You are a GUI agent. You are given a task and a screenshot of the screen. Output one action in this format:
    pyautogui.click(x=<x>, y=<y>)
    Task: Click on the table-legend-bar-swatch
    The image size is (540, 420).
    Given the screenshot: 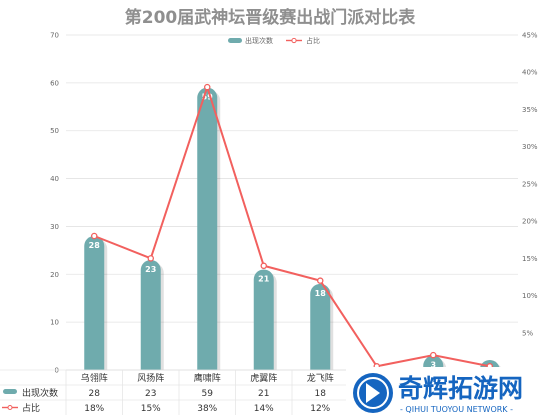 What is the action you would take?
    pyautogui.click(x=10, y=391)
    